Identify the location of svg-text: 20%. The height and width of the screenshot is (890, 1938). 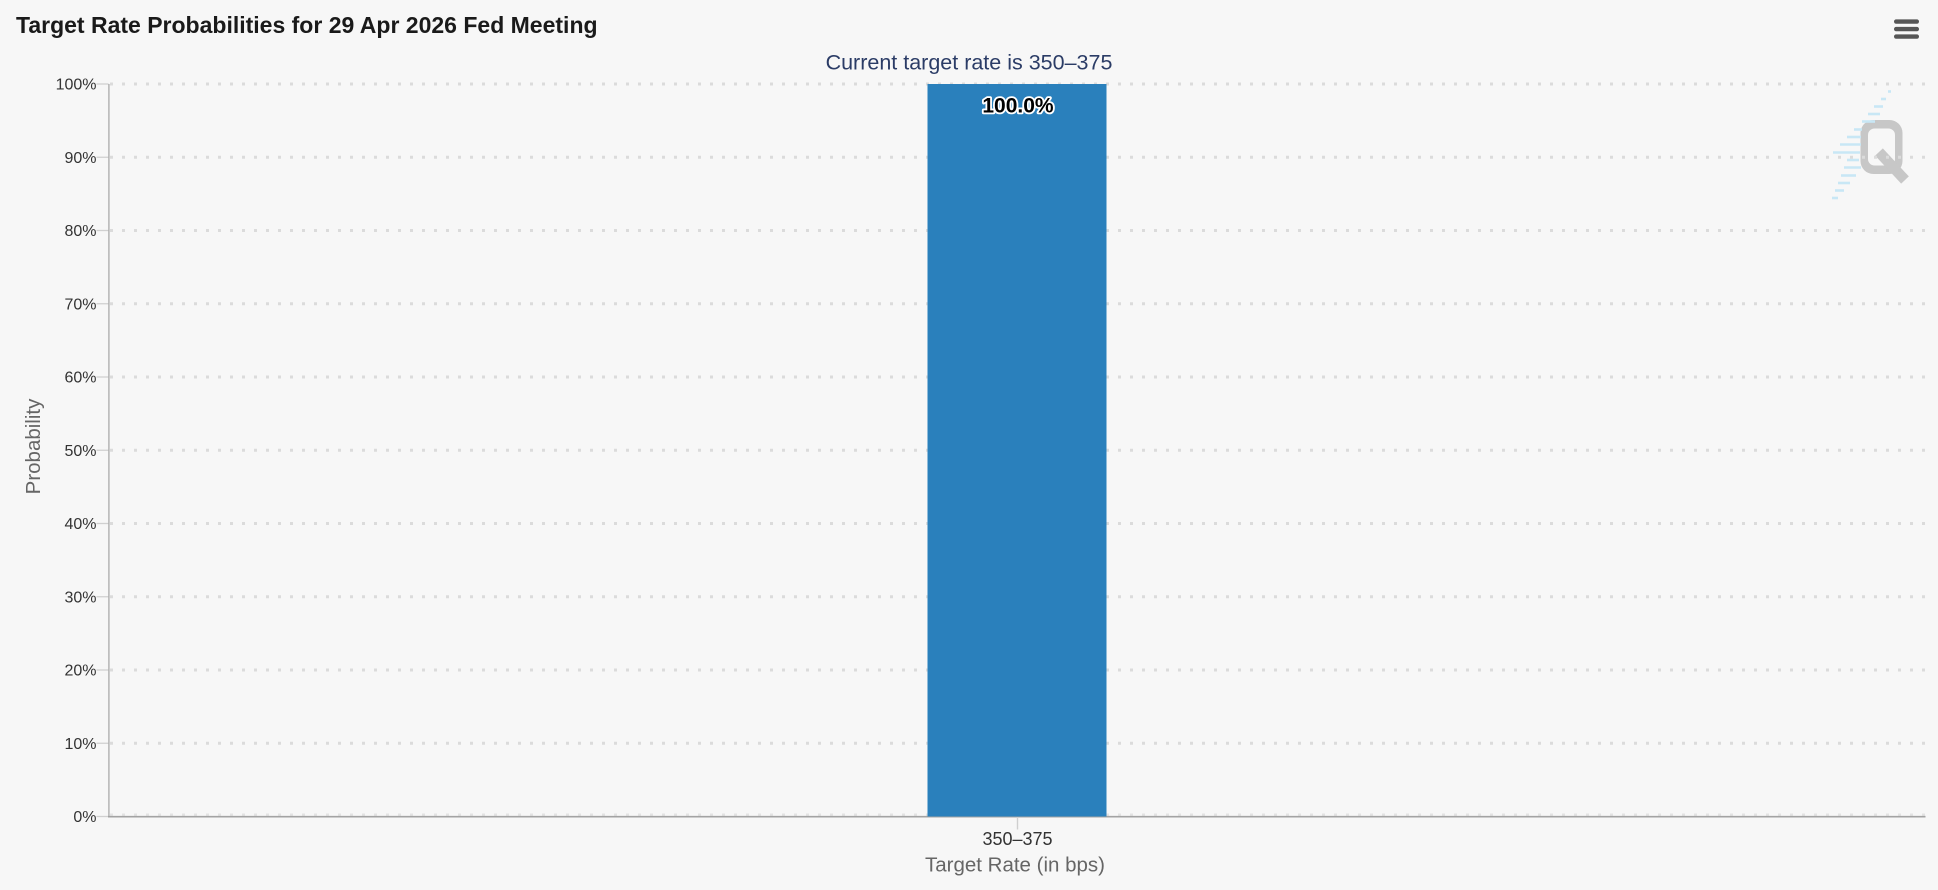
(80, 671).